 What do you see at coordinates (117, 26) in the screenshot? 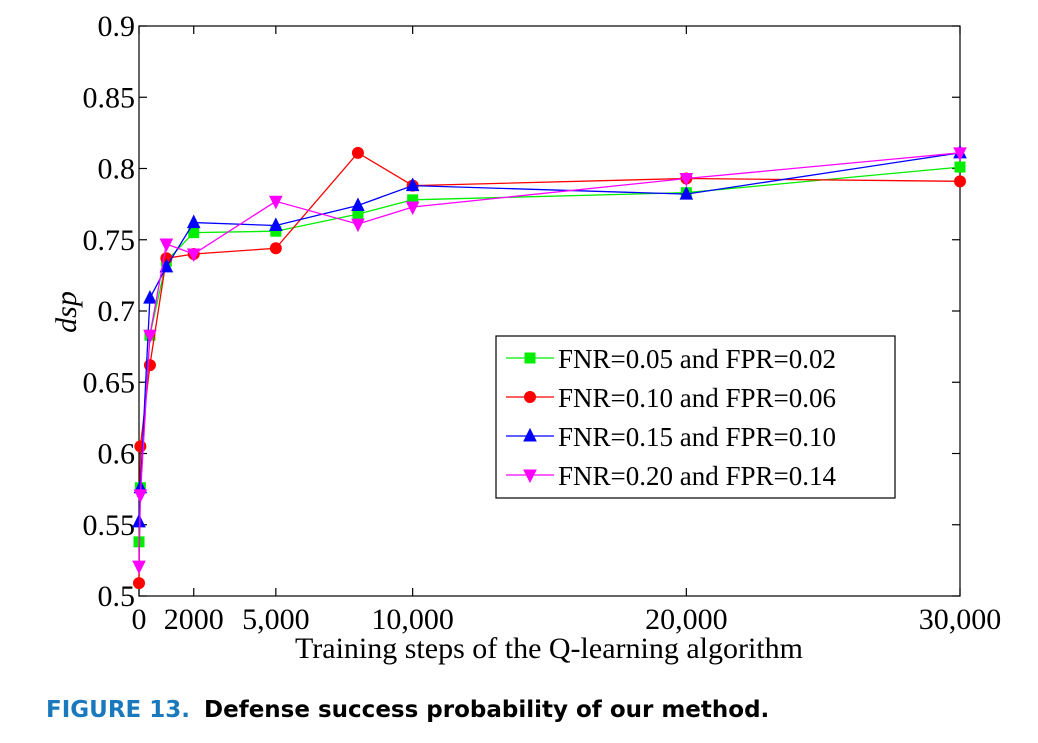
I see `y-tick-label: 0.9` at bounding box center [117, 26].